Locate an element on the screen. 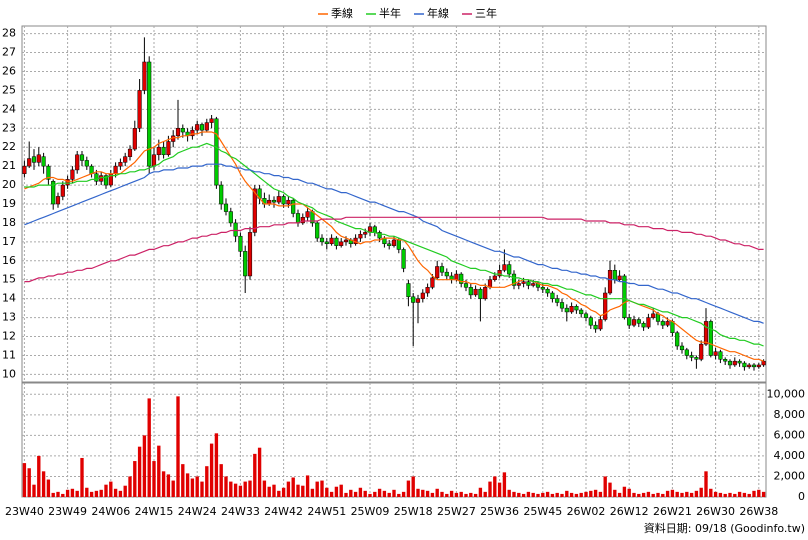 The image size is (808, 540). ma-line is located at coordinates (394, 249).